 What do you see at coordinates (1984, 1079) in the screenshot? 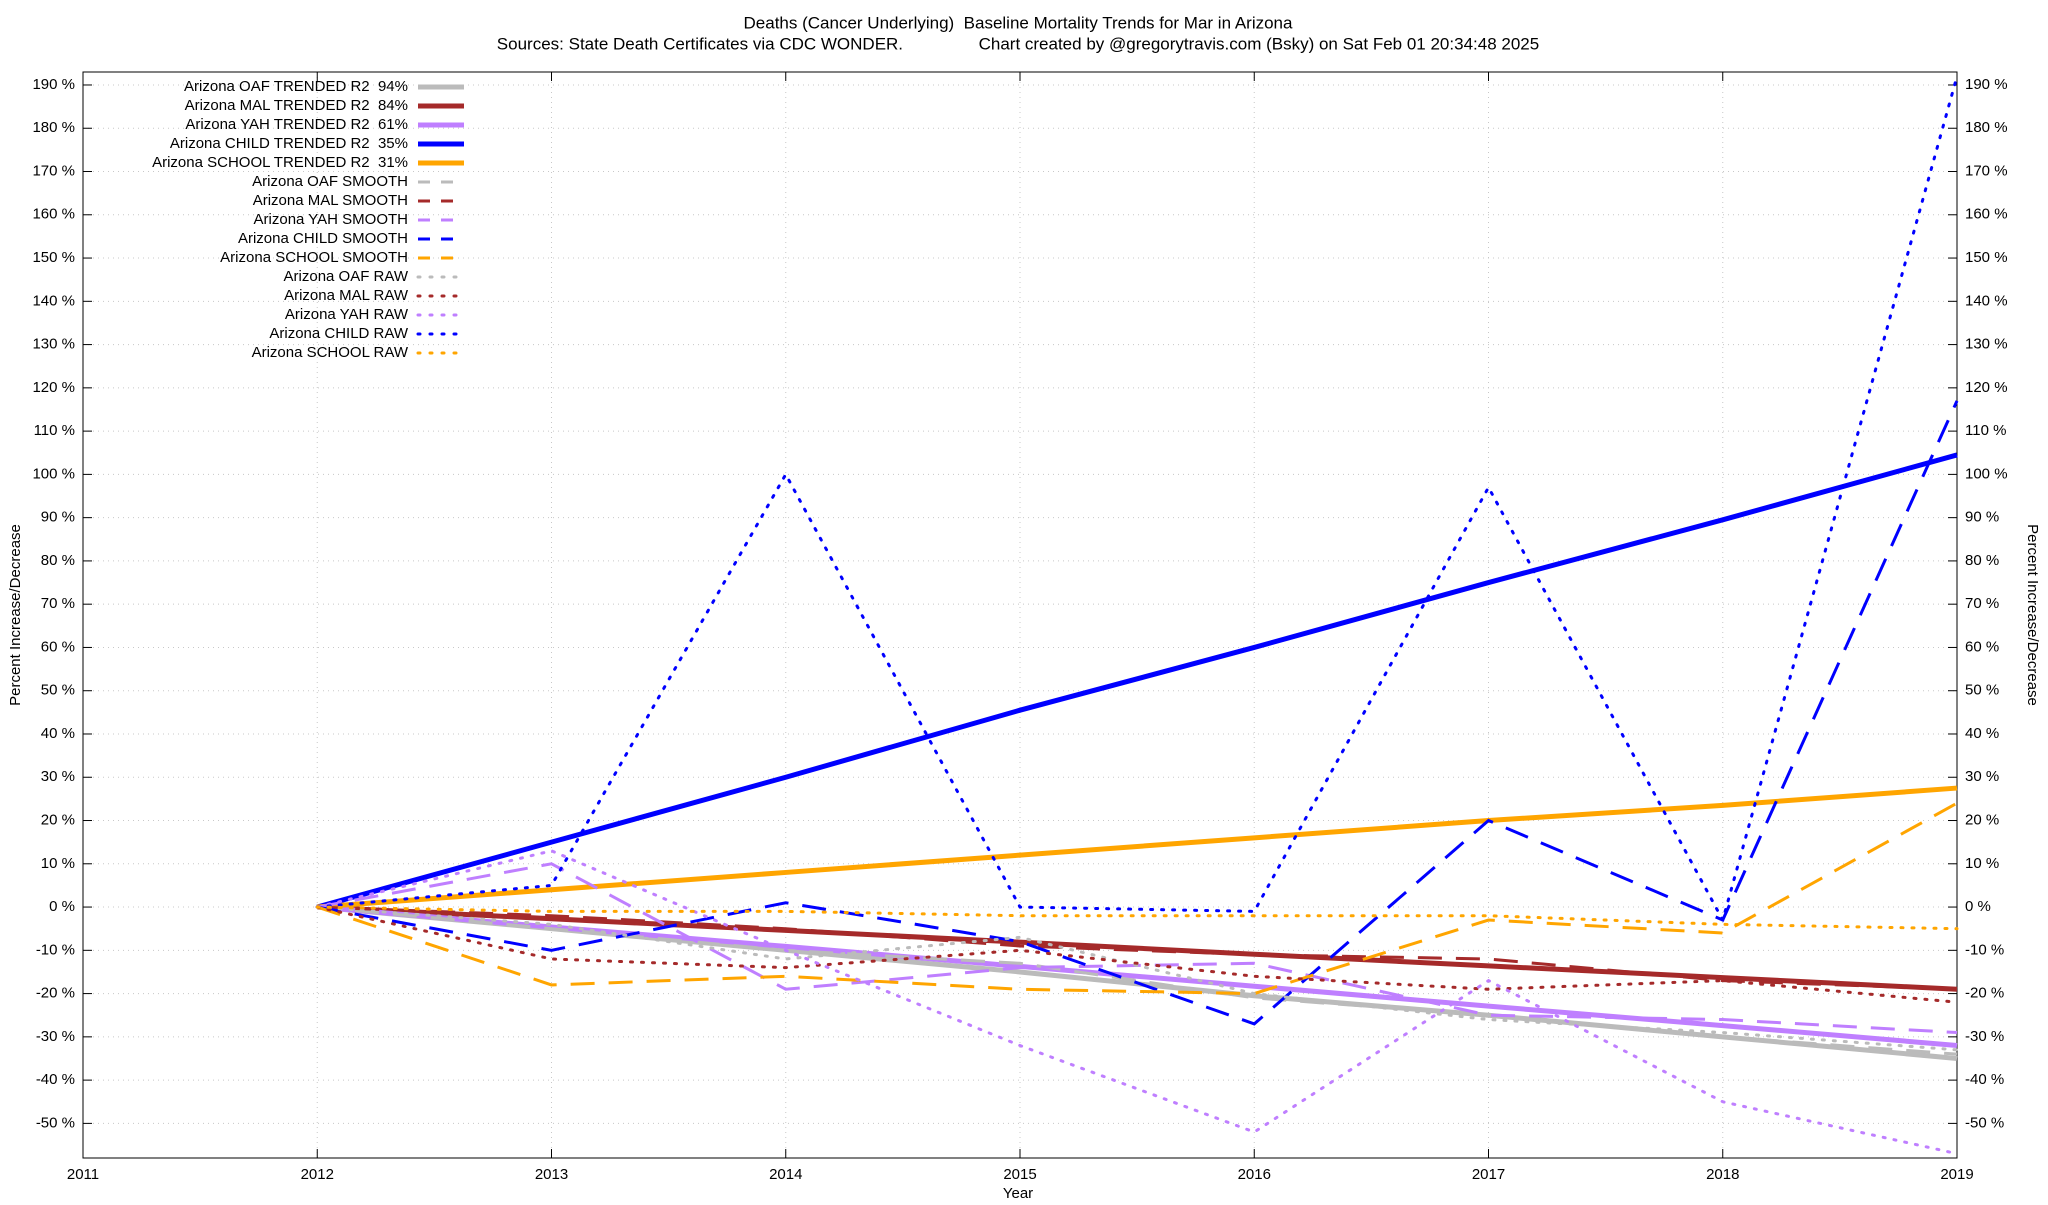
I see `y2-tick-label: -40 %` at bounding box center [1984, 1079].